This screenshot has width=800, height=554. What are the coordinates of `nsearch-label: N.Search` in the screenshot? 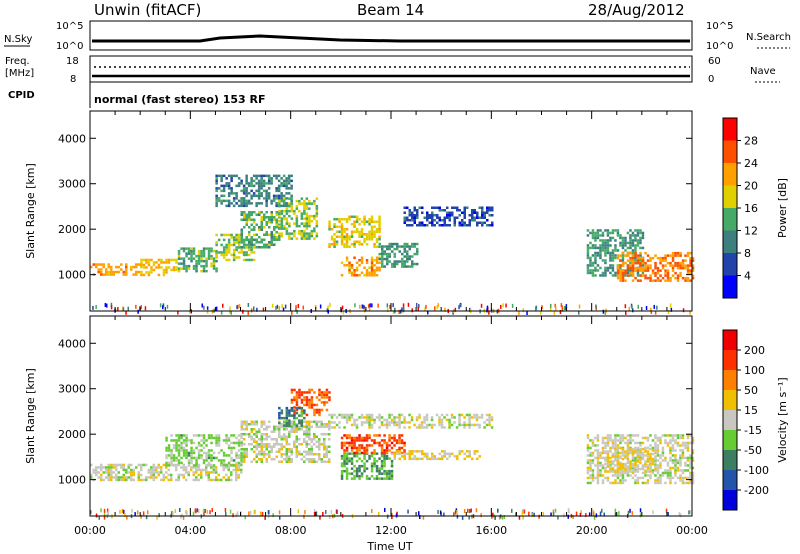 It's located at (768, 37).